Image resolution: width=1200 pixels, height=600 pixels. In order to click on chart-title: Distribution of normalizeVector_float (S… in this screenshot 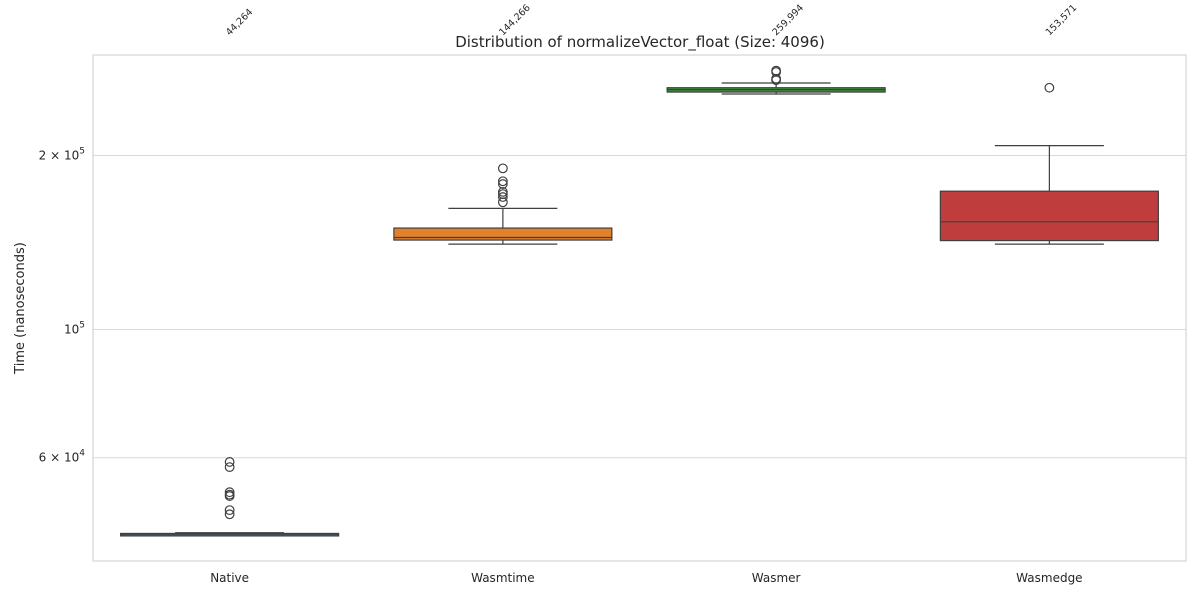, I will do `click(640, 42)`.